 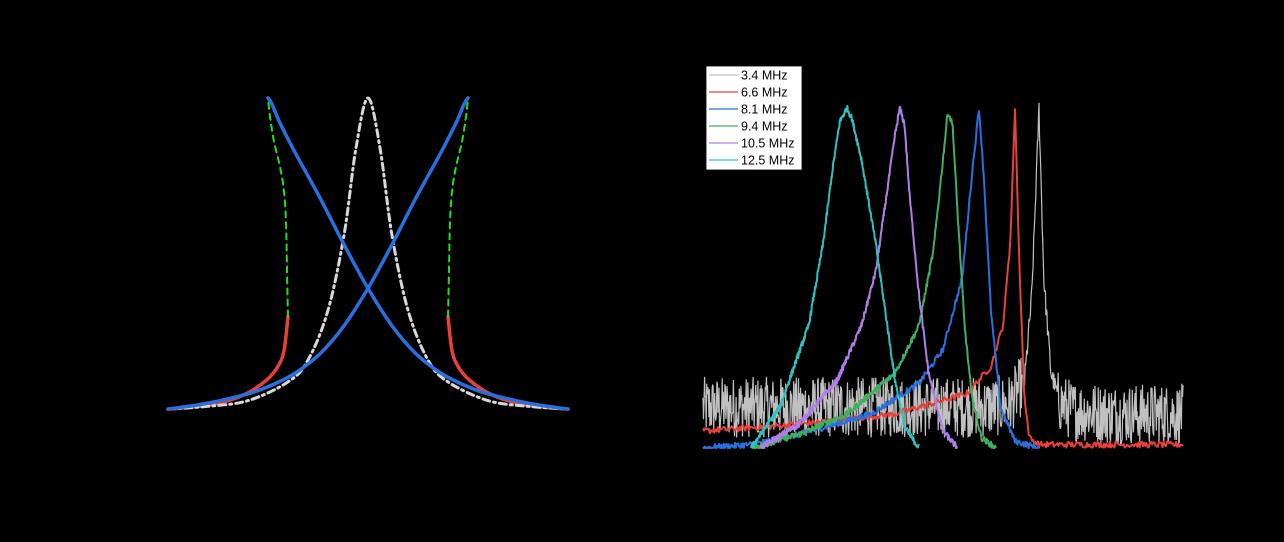 What do you see at coordinates (458, 207) in the screenshot?
I see `left-series-right-unstable` at bounding box center [458, 207].